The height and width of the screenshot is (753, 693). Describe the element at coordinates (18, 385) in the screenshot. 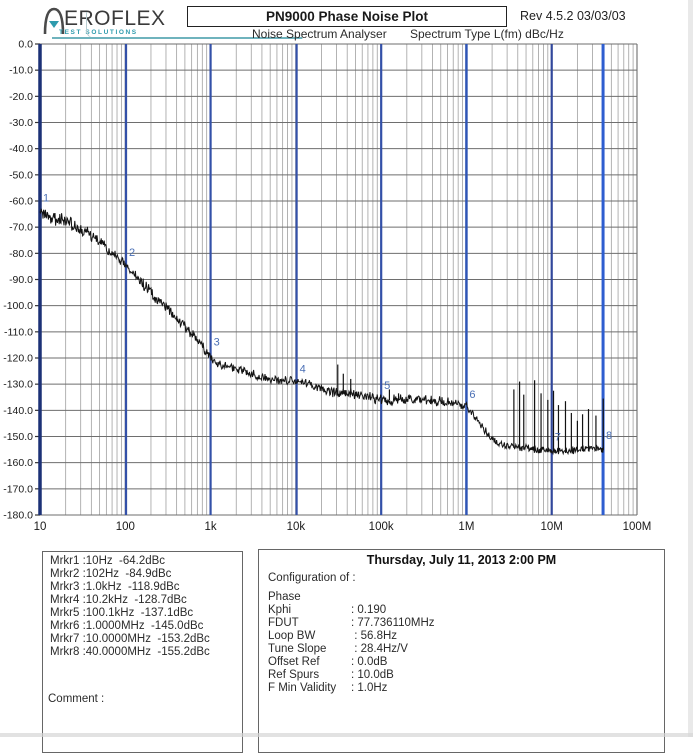

I see `y-tick-label: -130.0` at that location.